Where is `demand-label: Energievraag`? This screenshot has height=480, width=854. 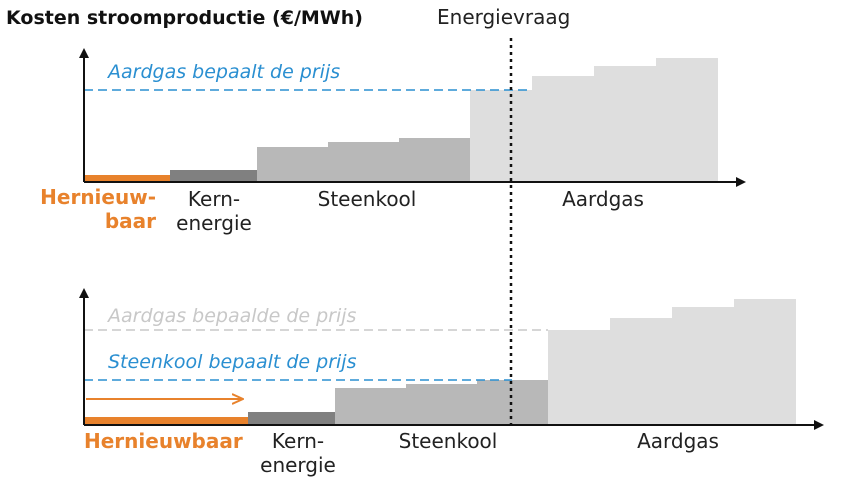 demand-label: Energievraag is located at coordinates (503, 17).